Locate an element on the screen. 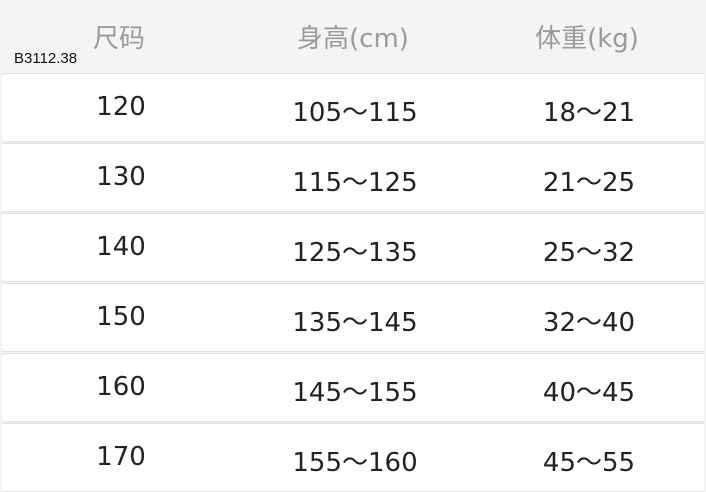  cell-height: 135～145 is located at coordinates (355, 323).